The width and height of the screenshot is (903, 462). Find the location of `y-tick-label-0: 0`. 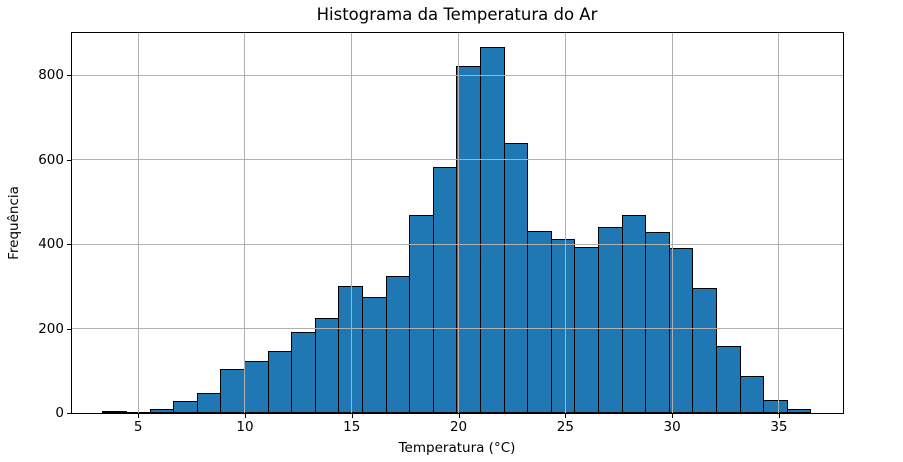

y-tick-label-0: 0 is located at coordinates (59, 413).